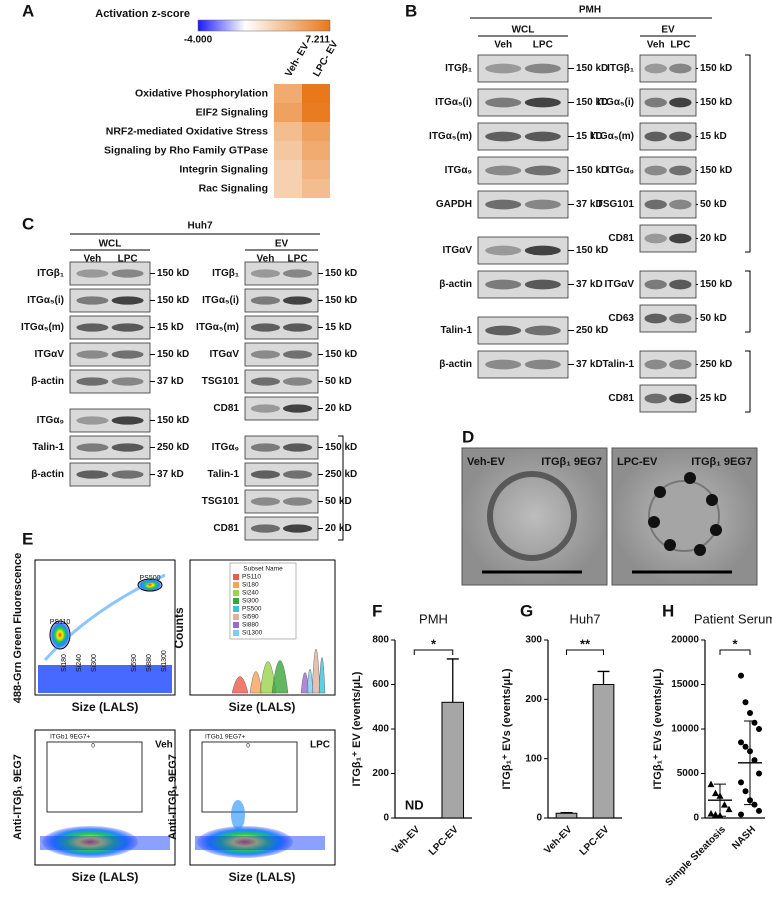  I want to click on panel-label: E, so click(27, 538).